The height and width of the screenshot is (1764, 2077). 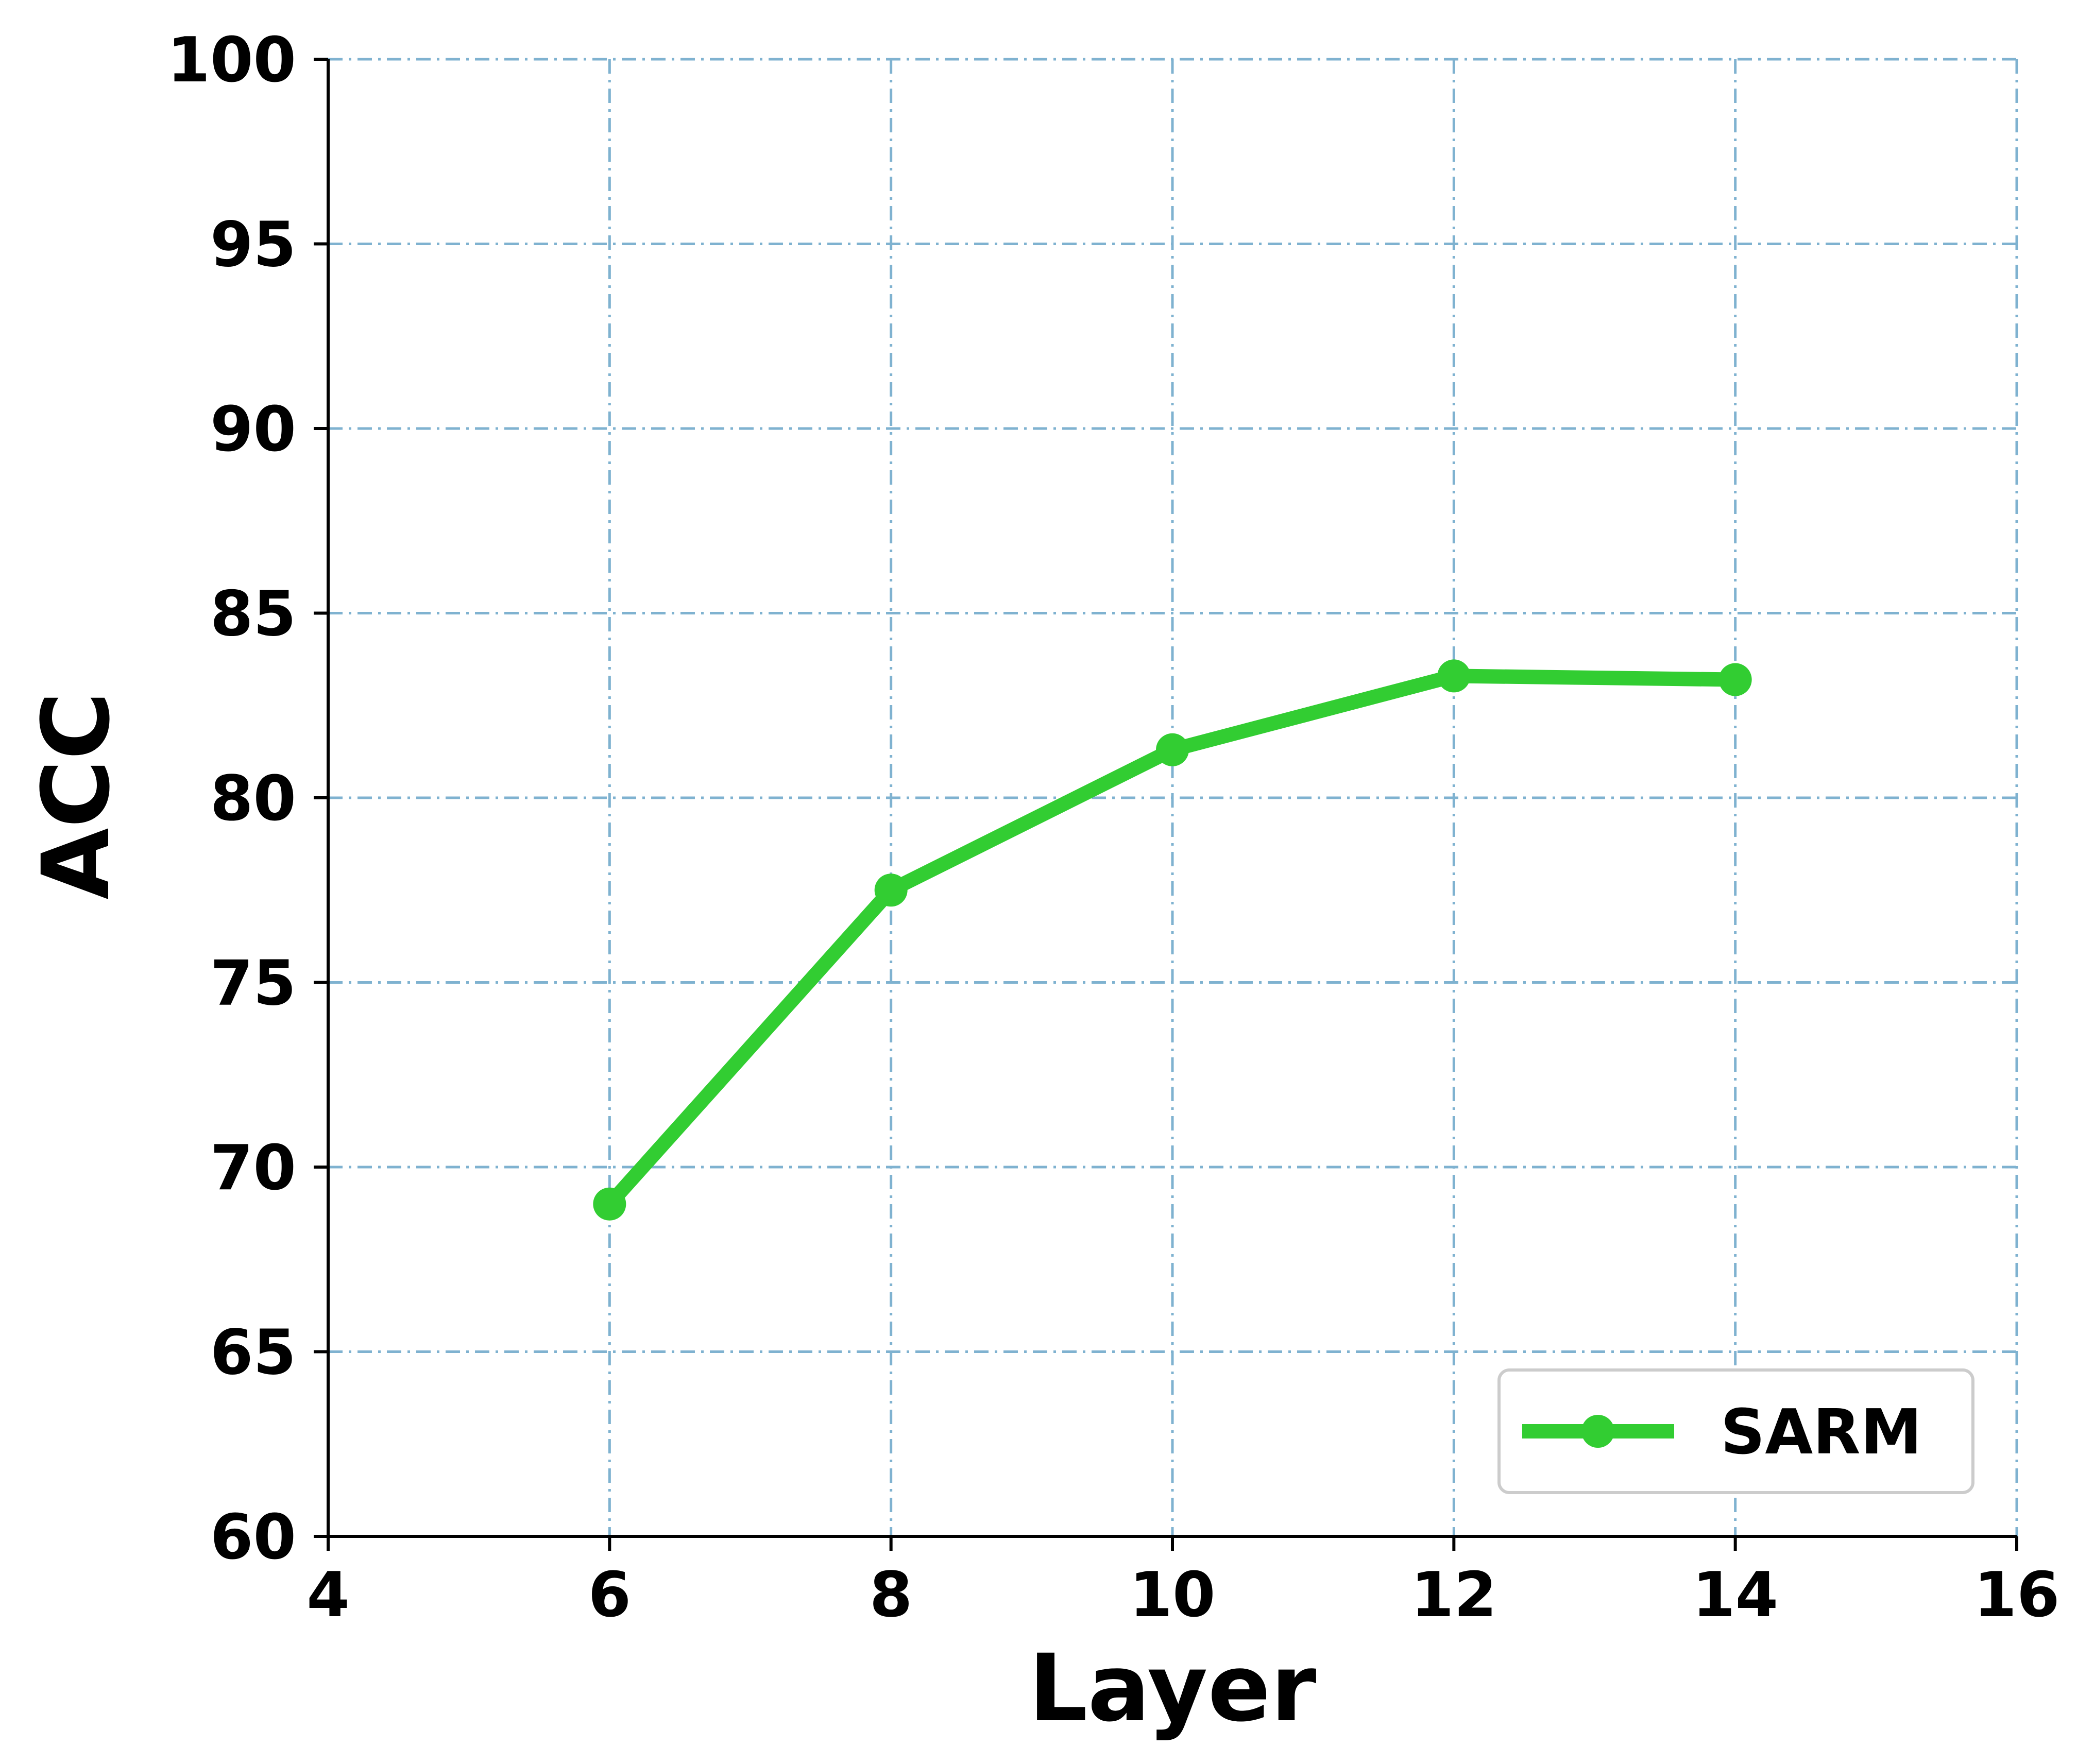 What do you see at coordinates (610, 1595) in the screenshot?
I see `x-tick-label-6: 6` at bounding box center [610, 1595].